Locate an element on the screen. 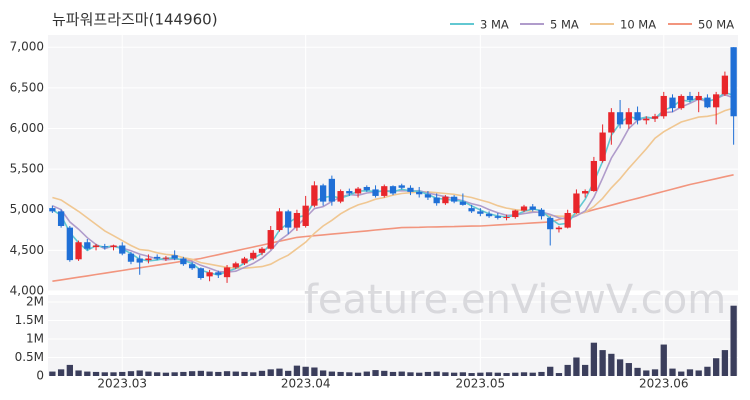 The width and height of the screenshot is (750, 400). y-tick-label: 5,000 is located at coordinates (27, 209).